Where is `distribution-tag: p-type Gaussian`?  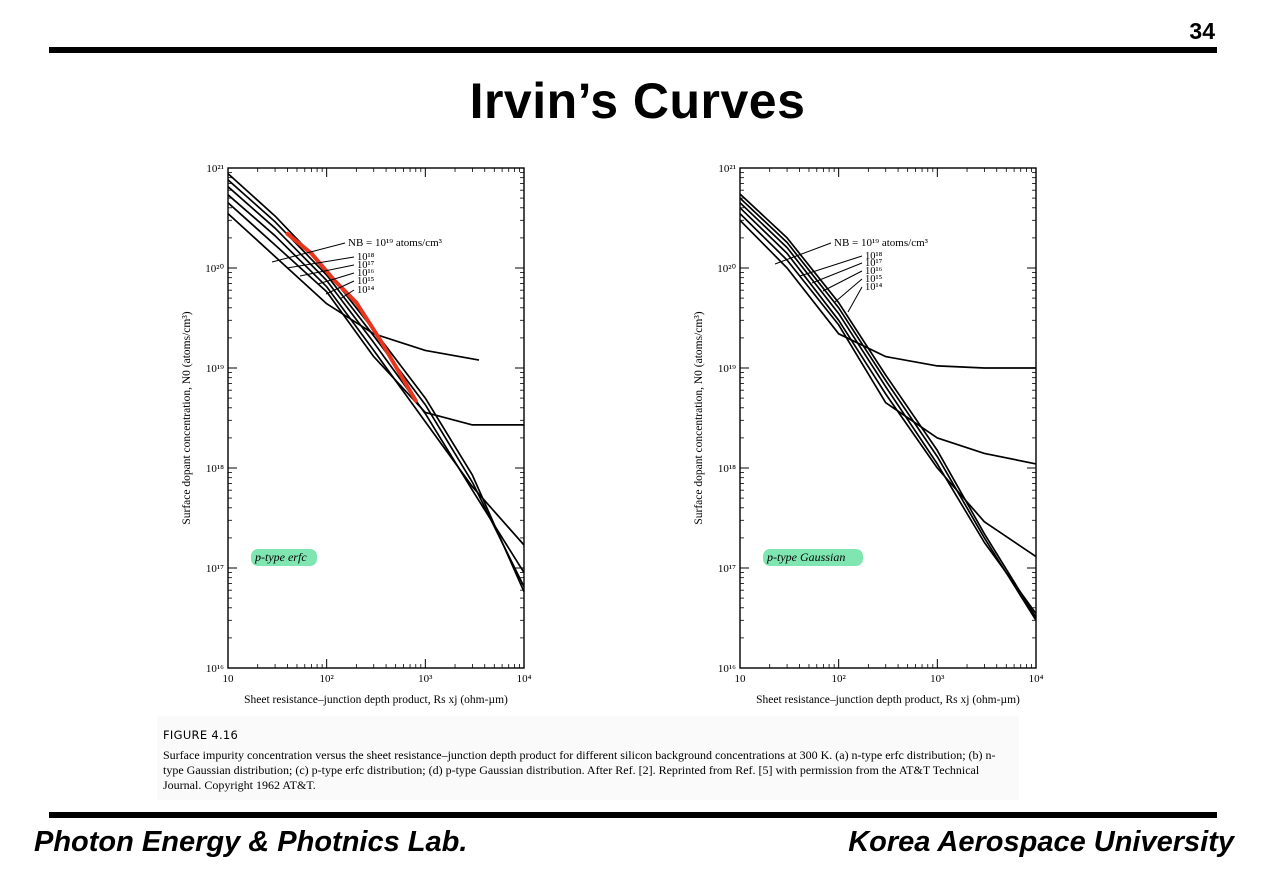 distribution-tag: p-type Gaussian is located at coordinates (805, 557).